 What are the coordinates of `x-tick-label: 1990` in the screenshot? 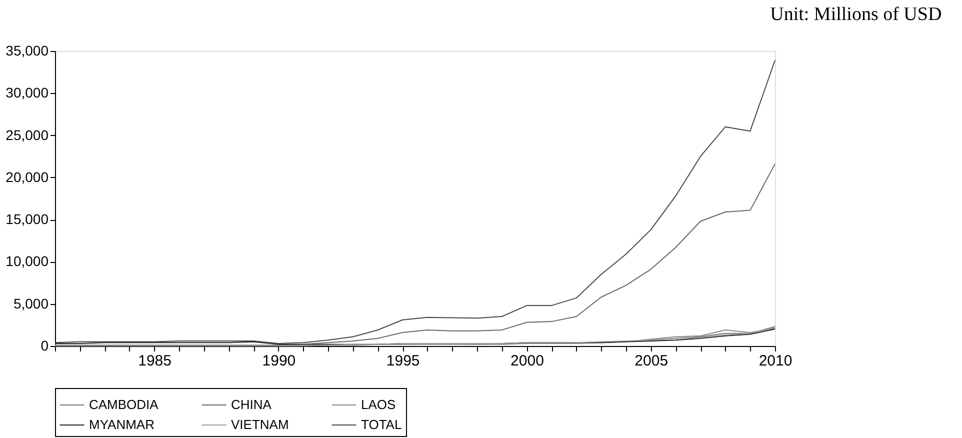 It's located at (279, 361).